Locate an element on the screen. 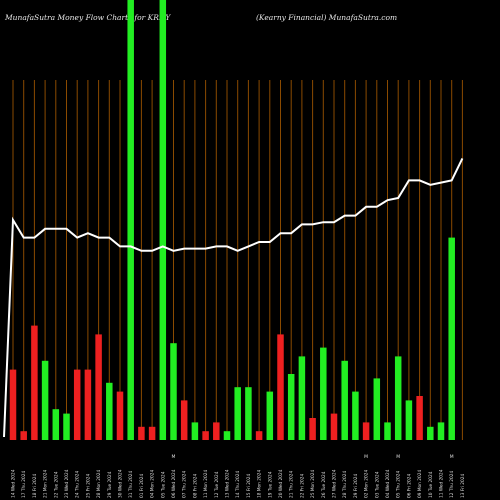 Image resolution: width=500 pixels, height=500 pixels. x-tick-label: 09 Mon 2024 is located at coordinates (420, 484).